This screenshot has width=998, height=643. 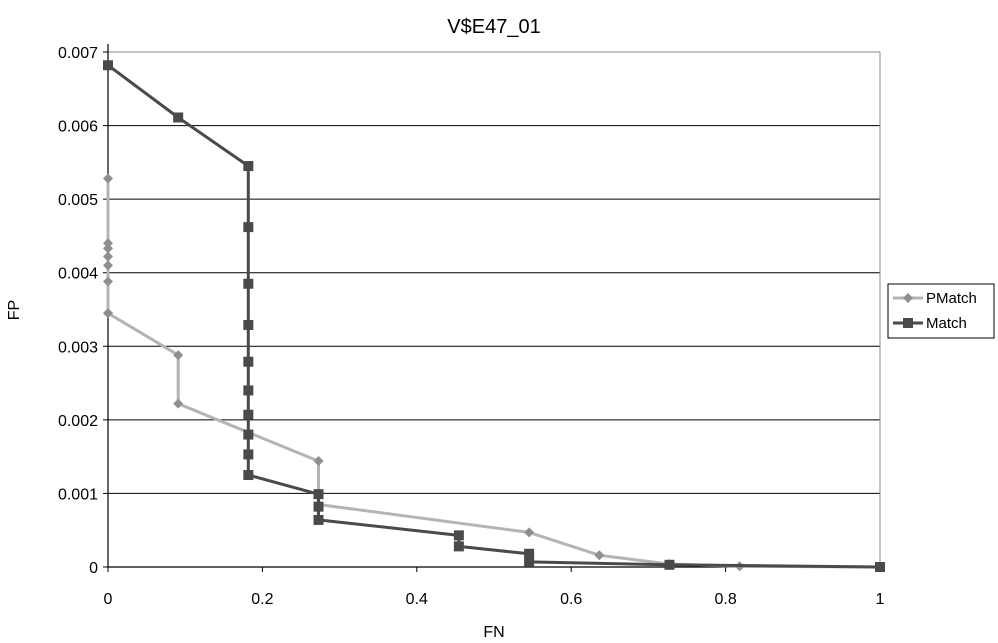 What do you see at coordinates (78, 200) in the screenshot?
I see `y-tick-label: 0.005` at bounding box center [78, 200].